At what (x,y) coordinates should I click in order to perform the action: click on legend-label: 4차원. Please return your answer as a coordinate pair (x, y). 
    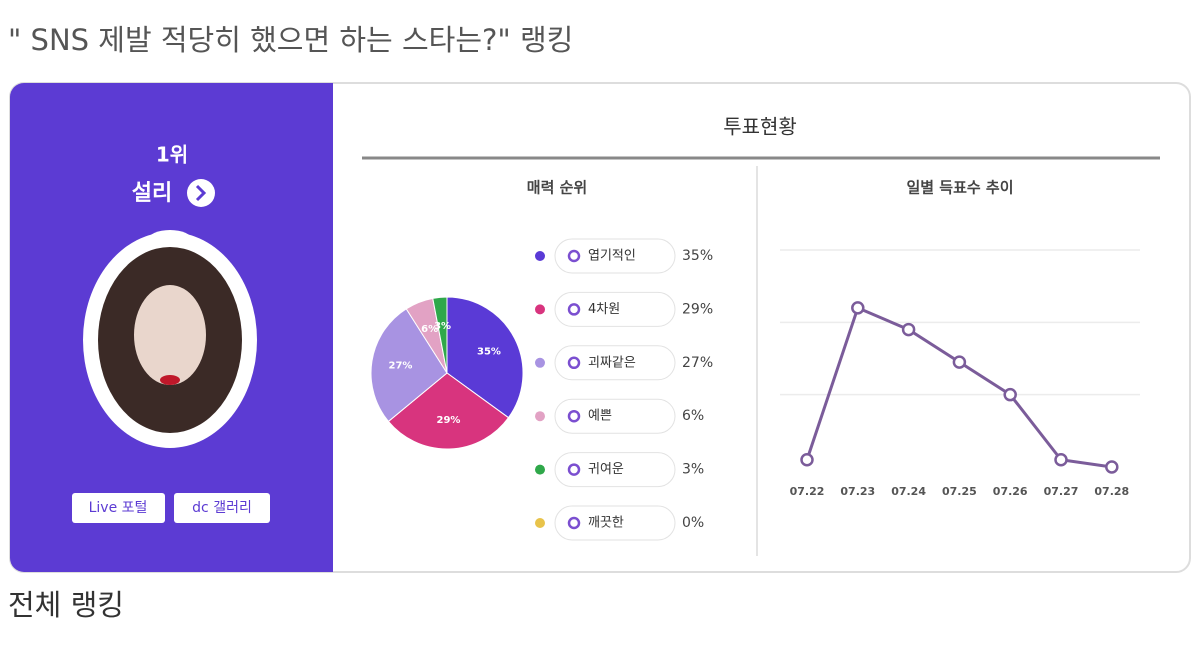
    Looking at the image, I should click on (604, 309).